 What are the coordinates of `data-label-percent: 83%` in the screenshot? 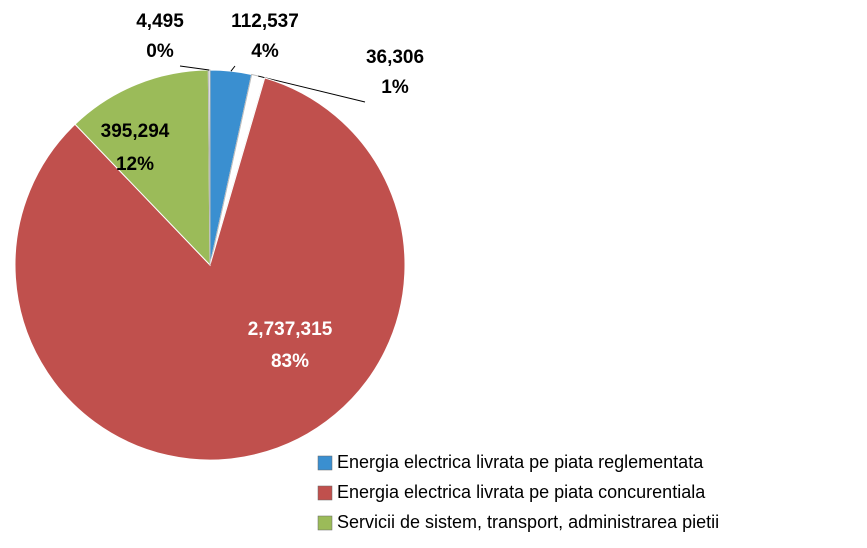 It's located at (290, 361).